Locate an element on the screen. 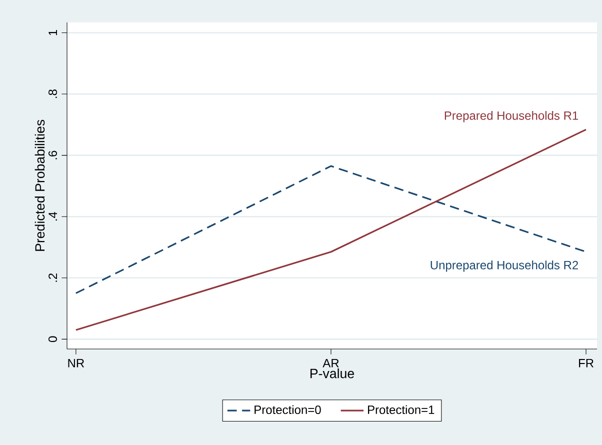  x-tick-label: NR is located at coordinates (76, 363).